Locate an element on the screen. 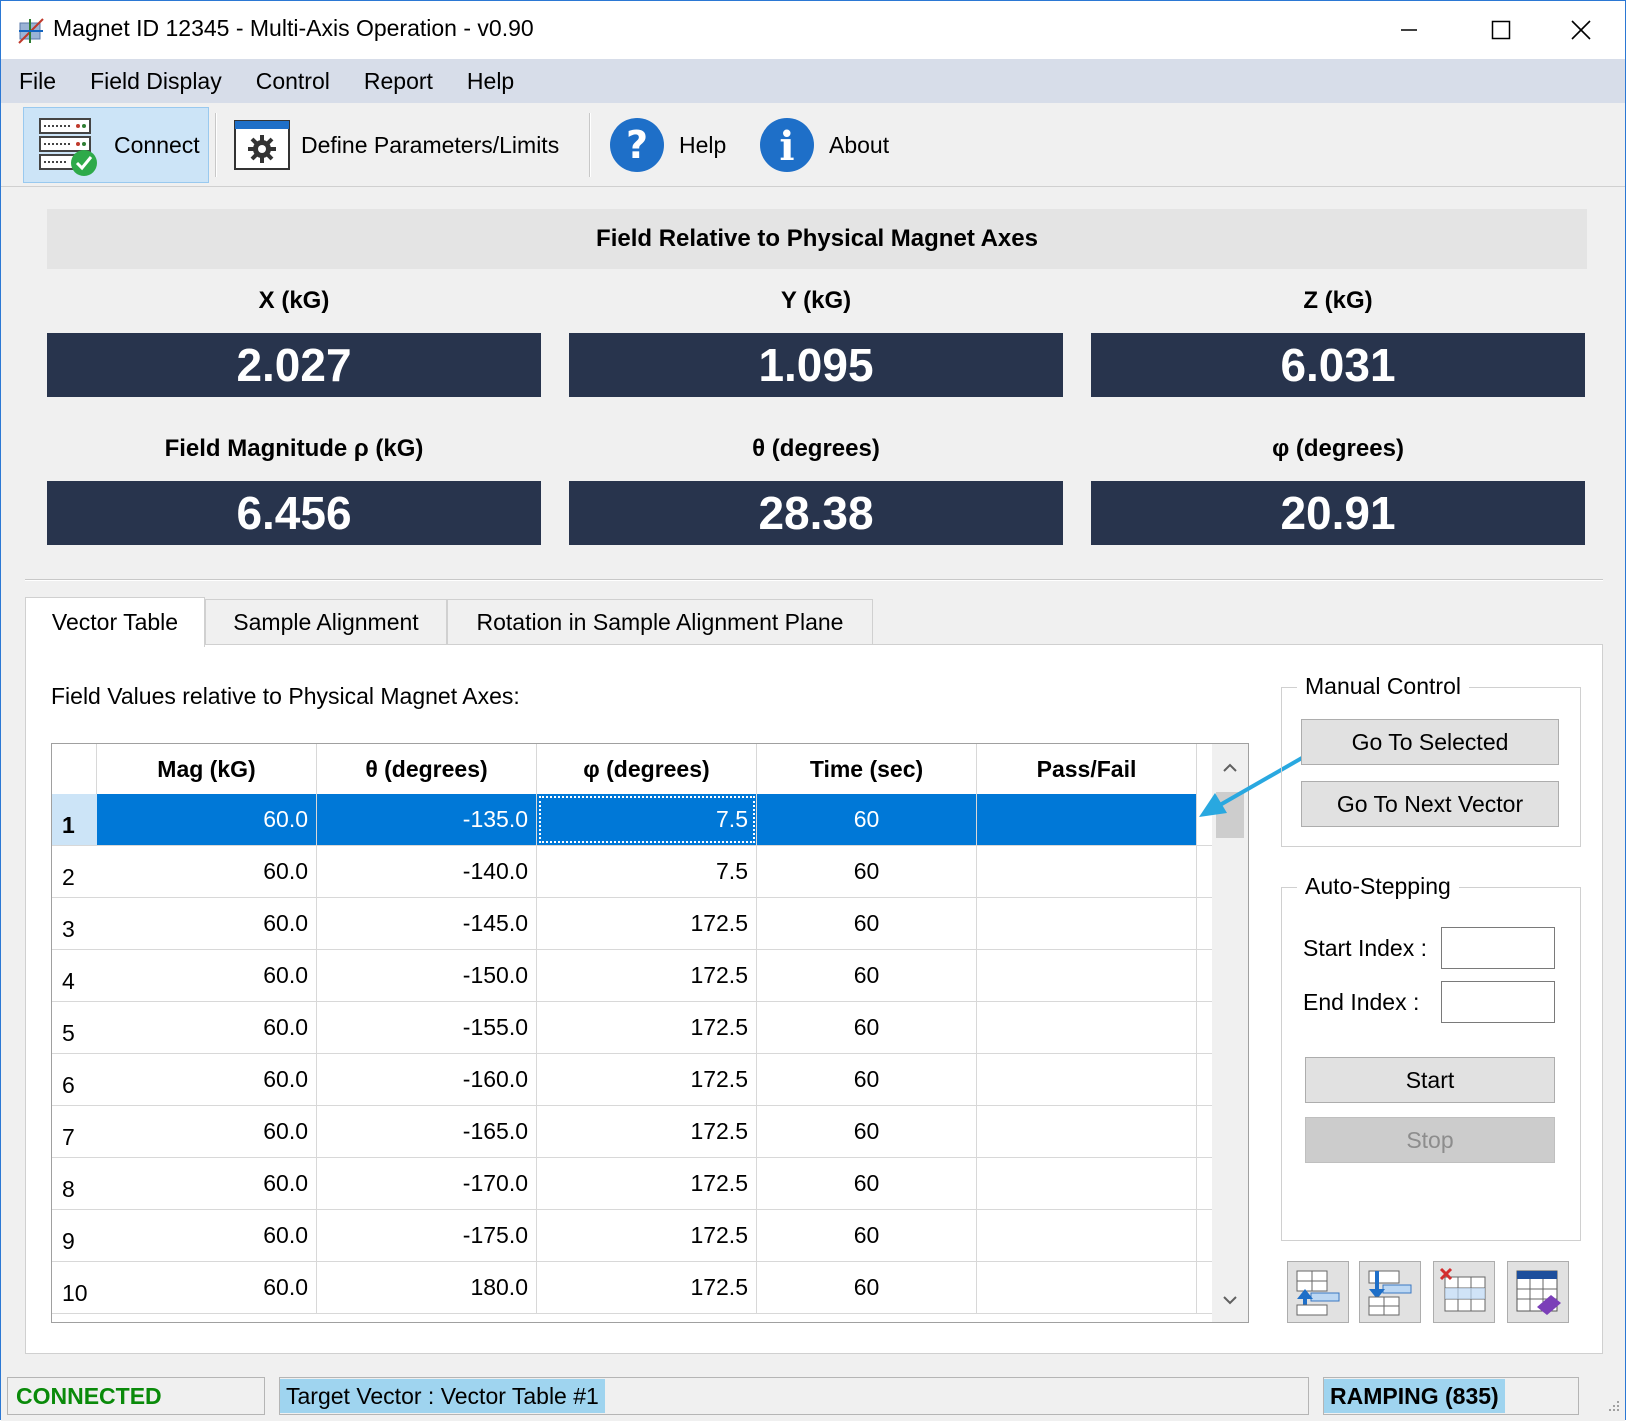 The width and height of the screenshot is (1626, 1421). menu-file: File is located at coordinates (38, 81).